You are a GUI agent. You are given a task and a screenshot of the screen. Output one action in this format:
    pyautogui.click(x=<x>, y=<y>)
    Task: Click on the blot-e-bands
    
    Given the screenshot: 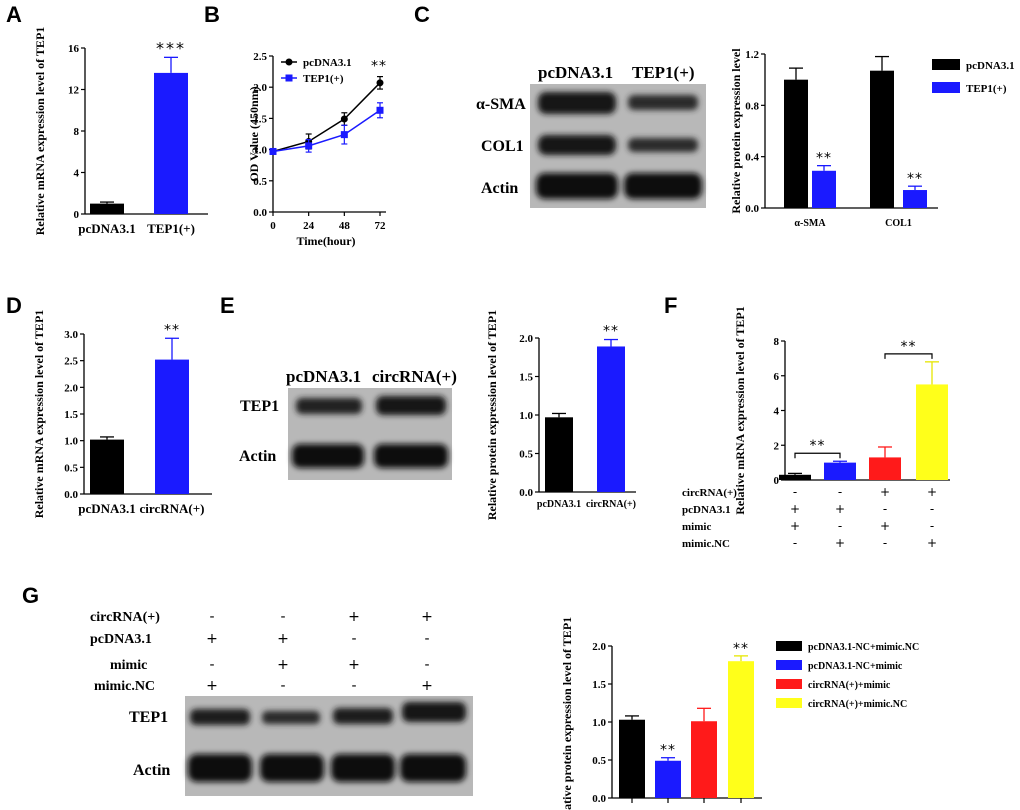 What is the action you would take?
    pyautogui.click(x=370, y=432)
    